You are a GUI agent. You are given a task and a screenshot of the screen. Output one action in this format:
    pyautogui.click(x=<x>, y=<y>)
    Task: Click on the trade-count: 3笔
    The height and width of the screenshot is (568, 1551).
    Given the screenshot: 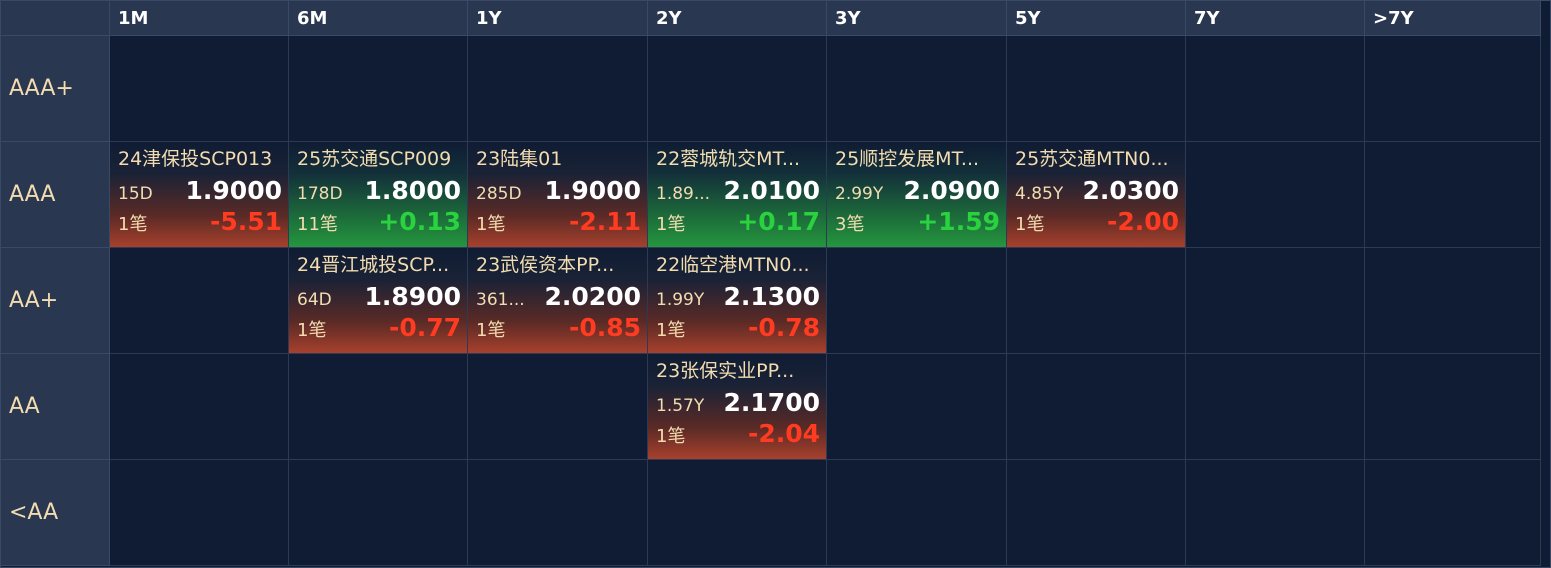 What is the action you would take?
    pyautogui.click(x=850, y=224)
    